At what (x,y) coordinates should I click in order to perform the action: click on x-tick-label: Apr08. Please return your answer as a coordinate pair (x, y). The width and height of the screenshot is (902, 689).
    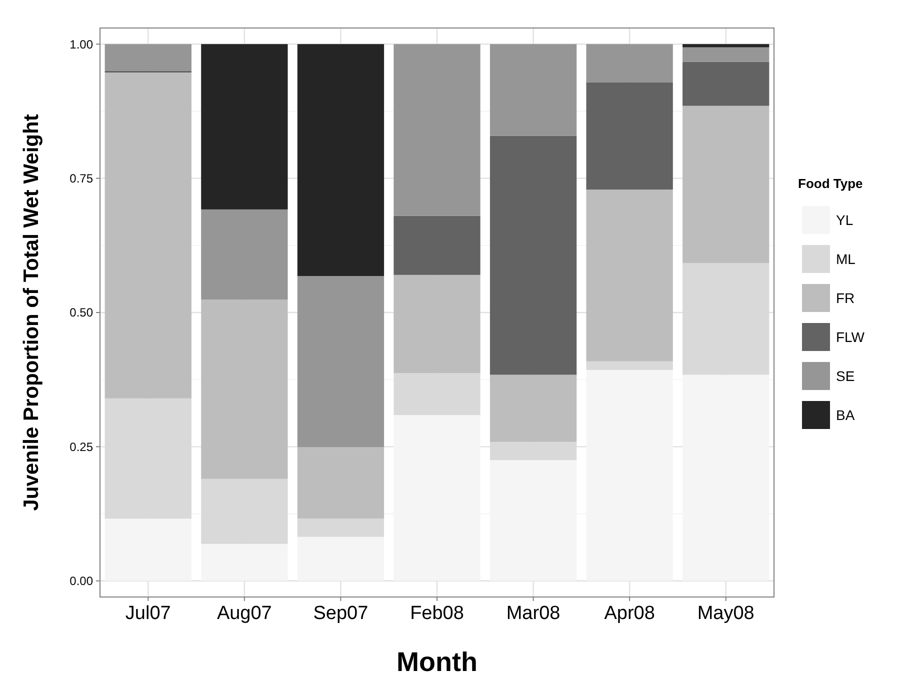
    Looking at the image, I should click on (629, 613).